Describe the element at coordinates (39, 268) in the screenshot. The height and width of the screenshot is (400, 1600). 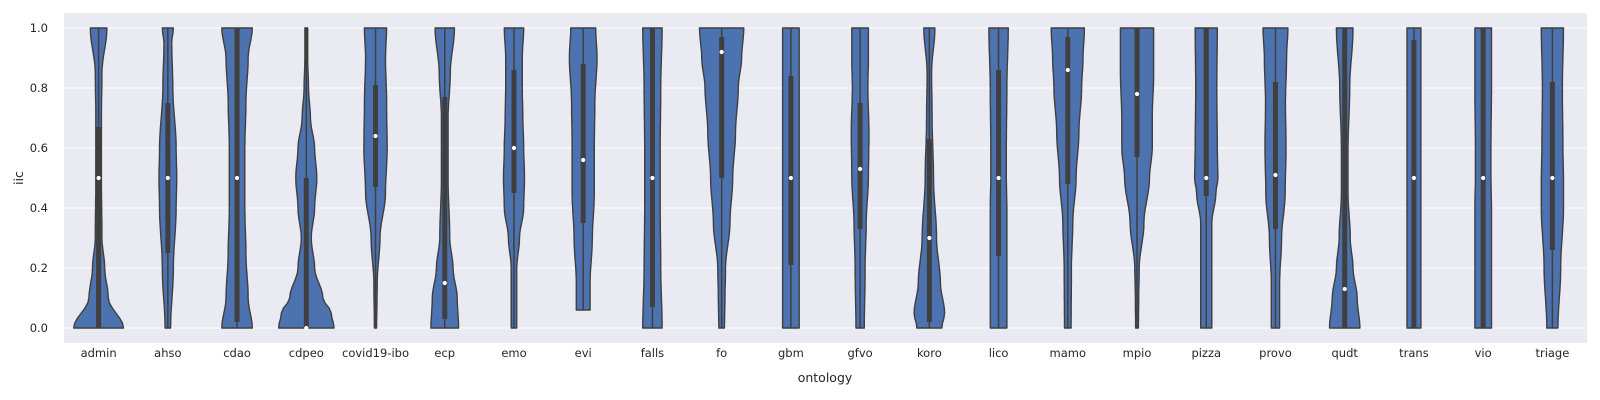
I see `y-tick-label: 0.2` at that location.